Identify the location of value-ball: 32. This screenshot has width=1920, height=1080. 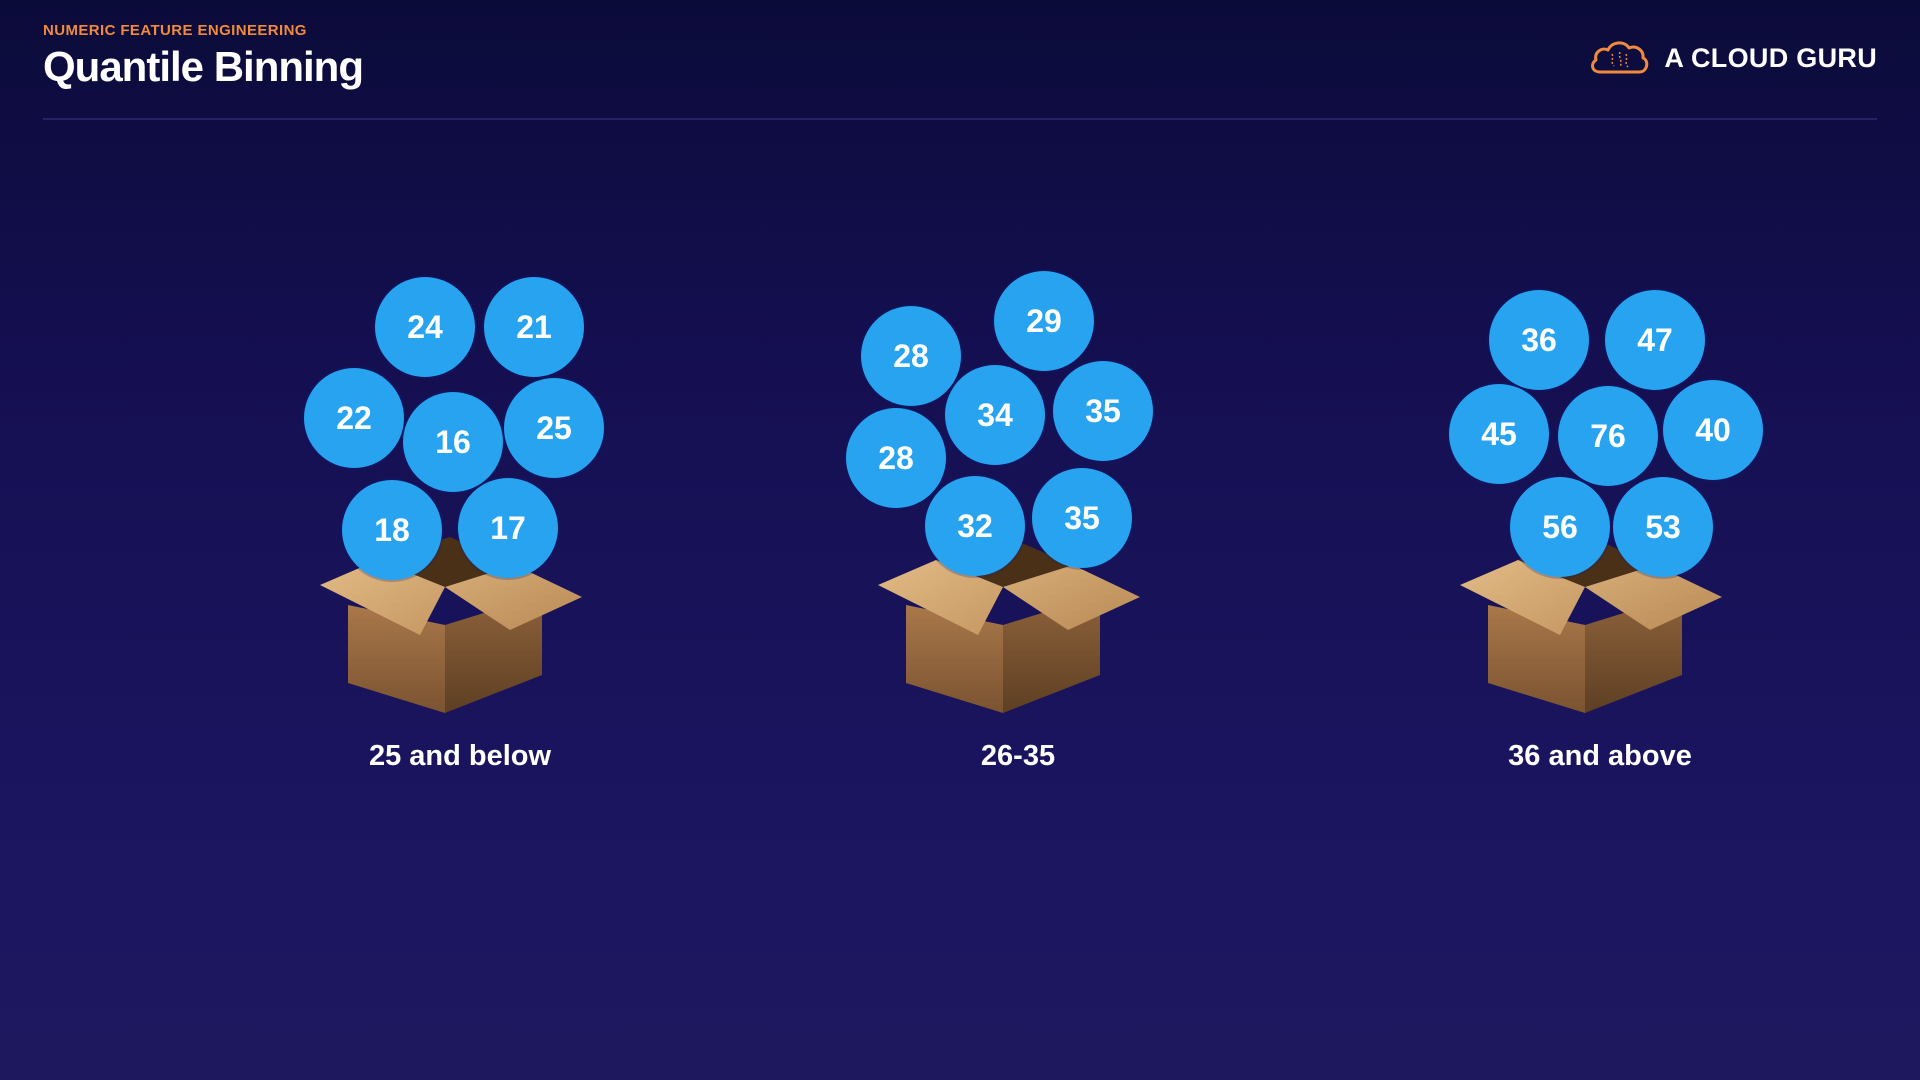
(975, 526).